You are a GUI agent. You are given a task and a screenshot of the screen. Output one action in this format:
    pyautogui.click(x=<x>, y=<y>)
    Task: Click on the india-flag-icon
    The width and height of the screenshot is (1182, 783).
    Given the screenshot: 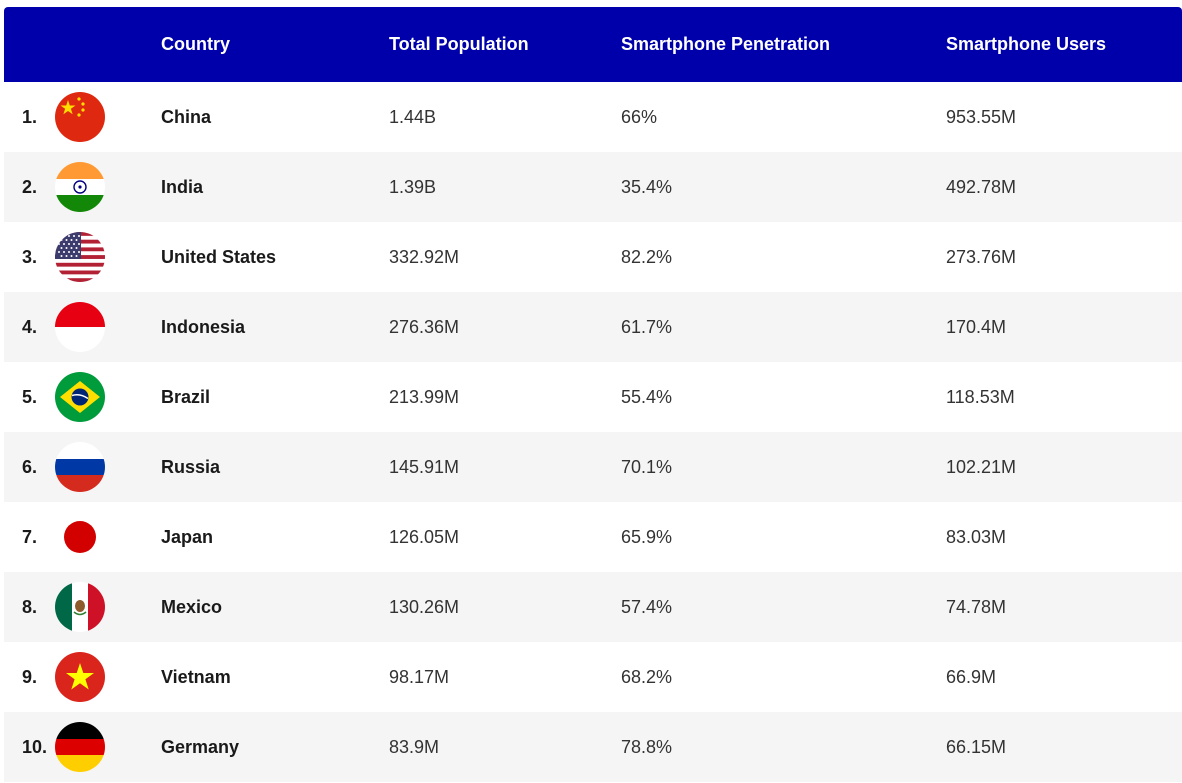 What is the action you would take?
    pyautogui.click(x=80, y=187)
    